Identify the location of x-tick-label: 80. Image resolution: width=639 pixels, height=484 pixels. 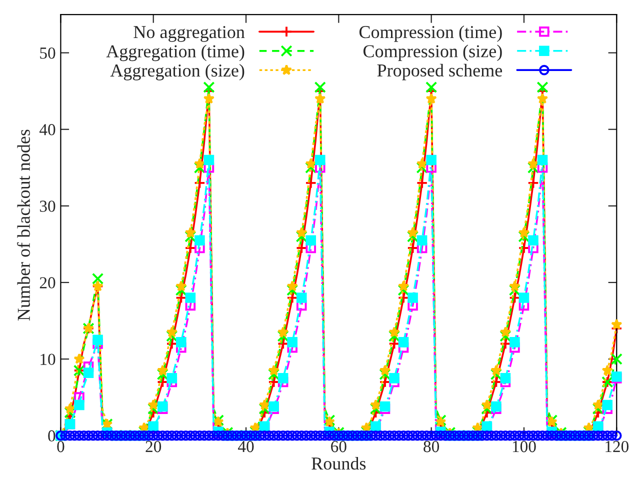
(432, 446).